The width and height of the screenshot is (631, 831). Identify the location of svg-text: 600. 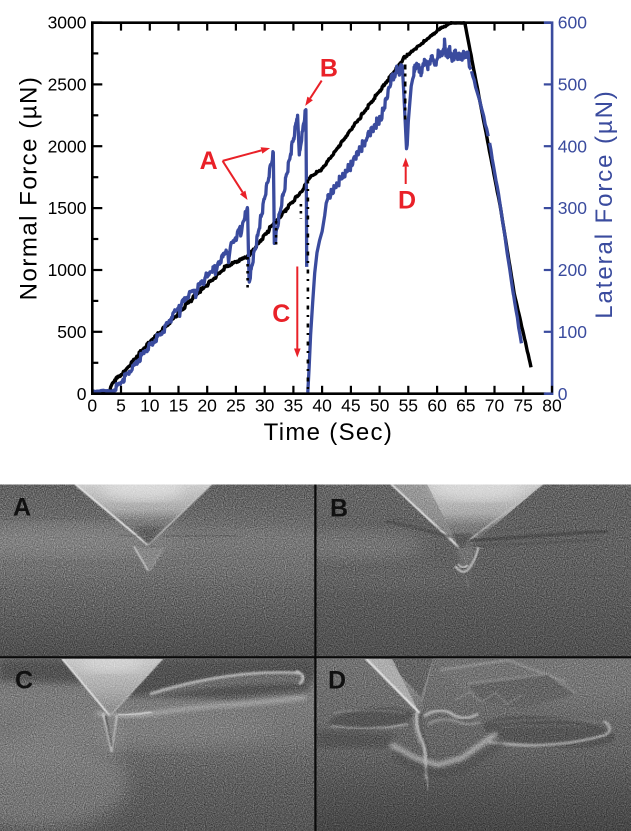
(572, 23).